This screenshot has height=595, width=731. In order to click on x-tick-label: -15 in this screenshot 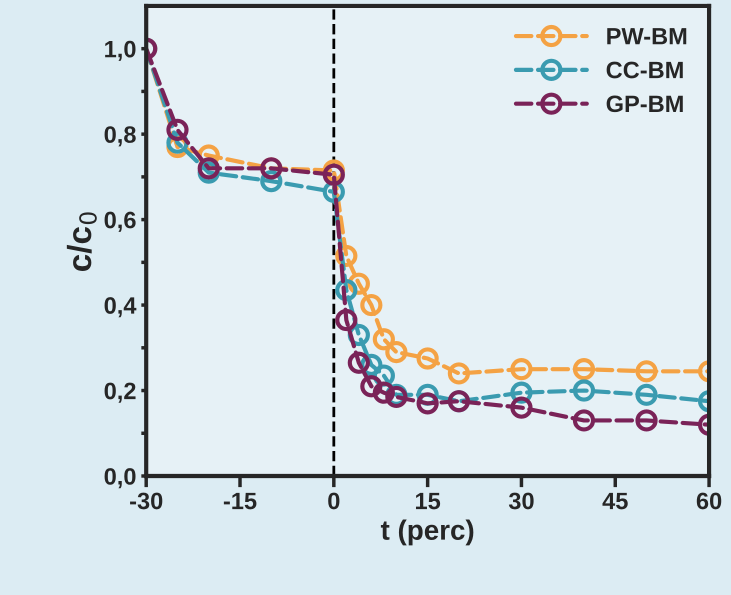, I will do `click(240, 501)`.